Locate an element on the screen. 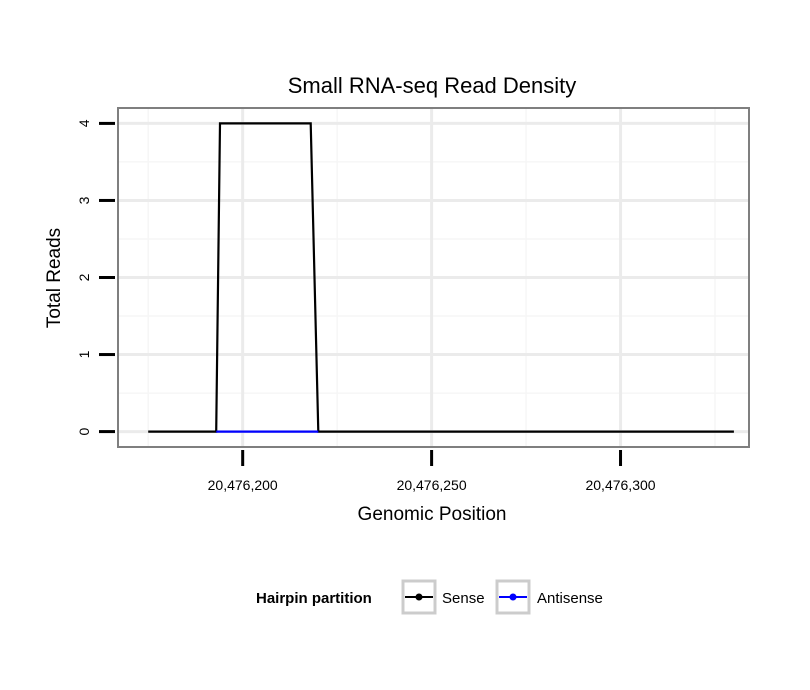 This screenshot has height=690, width=810. legend-label-sense: Sense is located at coordinates (463, 598).